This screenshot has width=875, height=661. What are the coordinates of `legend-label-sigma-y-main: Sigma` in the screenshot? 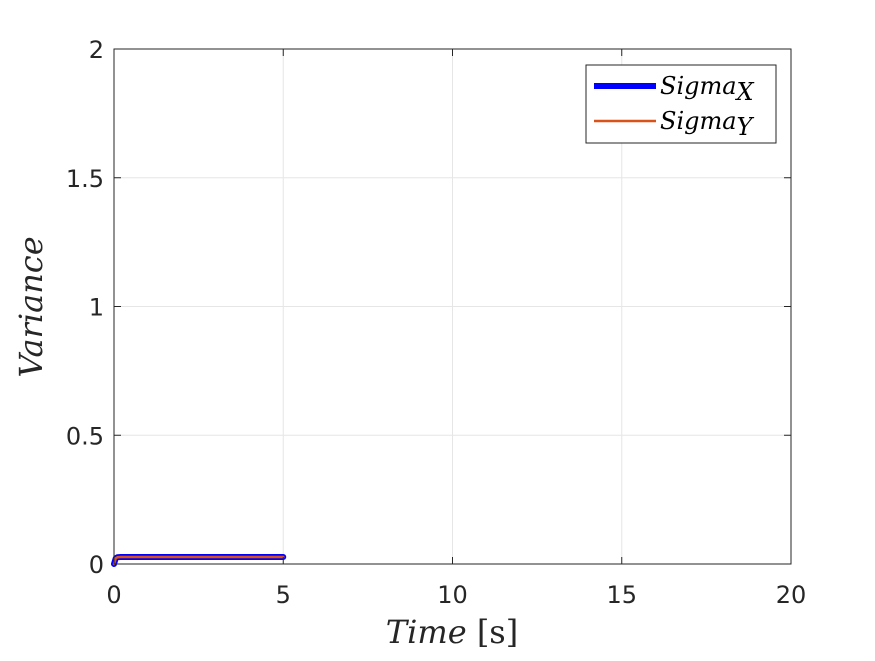 It's located at (698, 121).